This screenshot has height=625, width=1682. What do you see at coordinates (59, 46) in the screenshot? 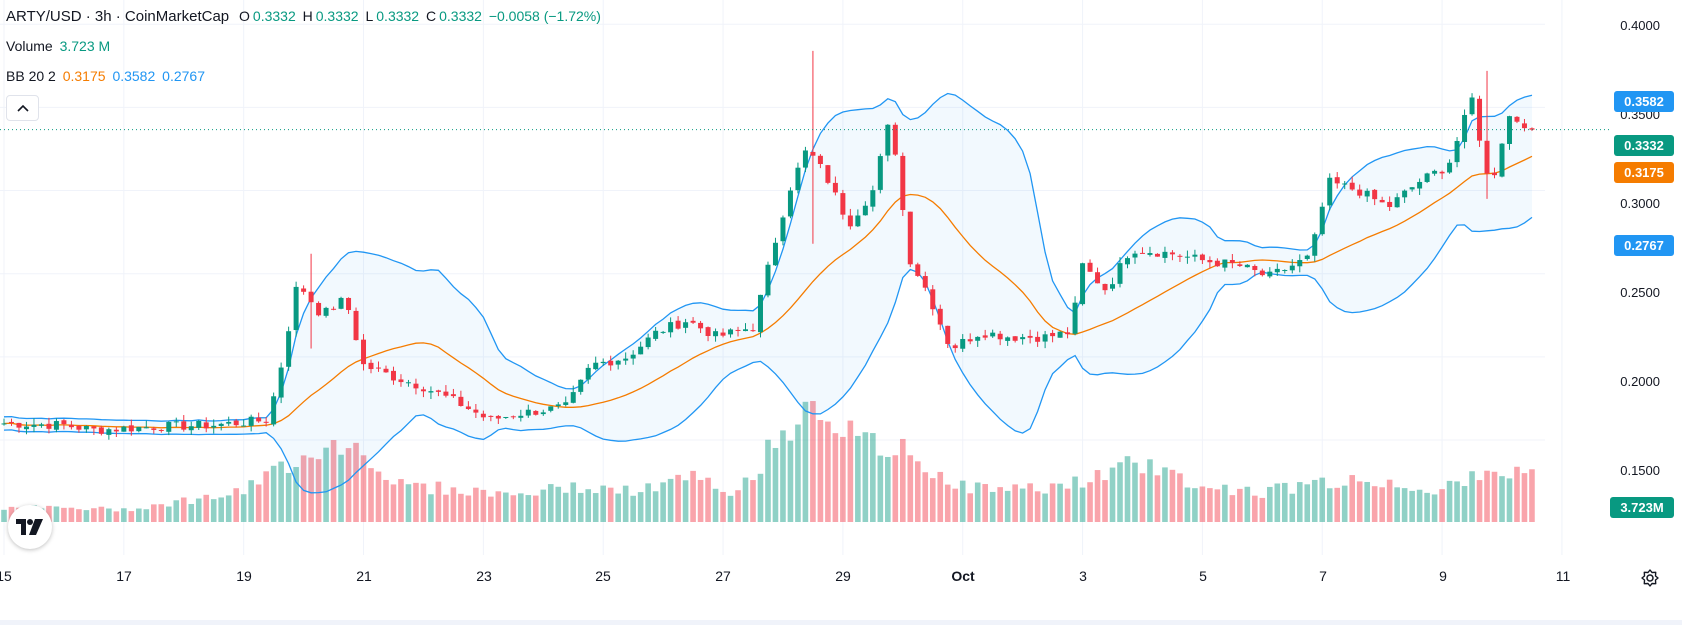
I see `legend-volume: Volume 3.723 M` at bounding box center [59, 46].